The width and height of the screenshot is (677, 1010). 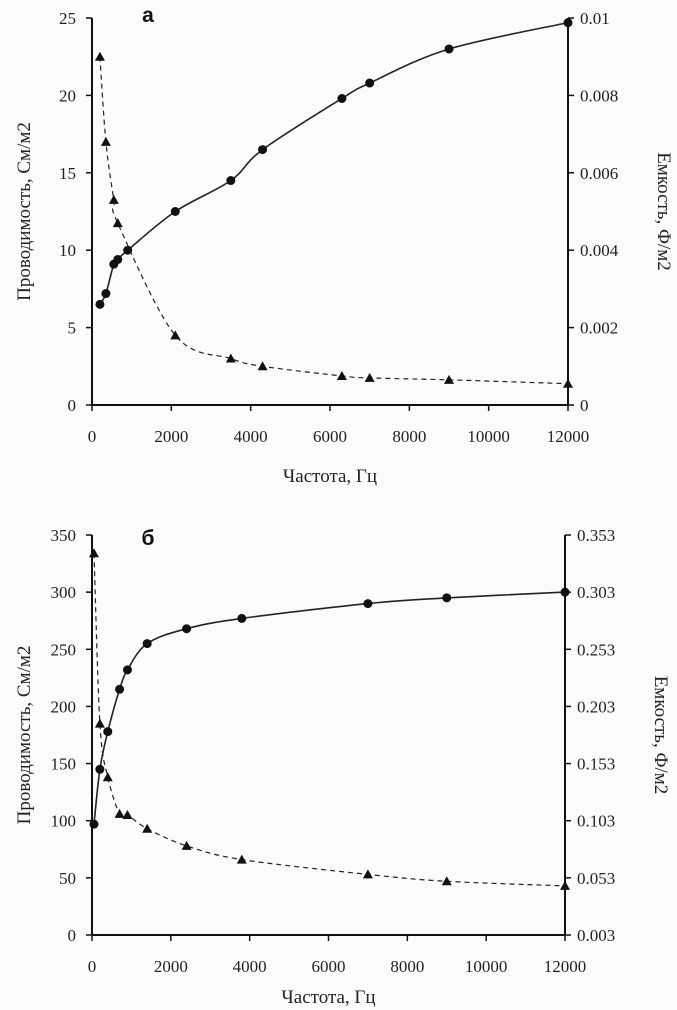 What do you see at coordinates (64, 764) in the screenshot?
I see `y-left-tick-label: 150` at bounding box center [64, 764].